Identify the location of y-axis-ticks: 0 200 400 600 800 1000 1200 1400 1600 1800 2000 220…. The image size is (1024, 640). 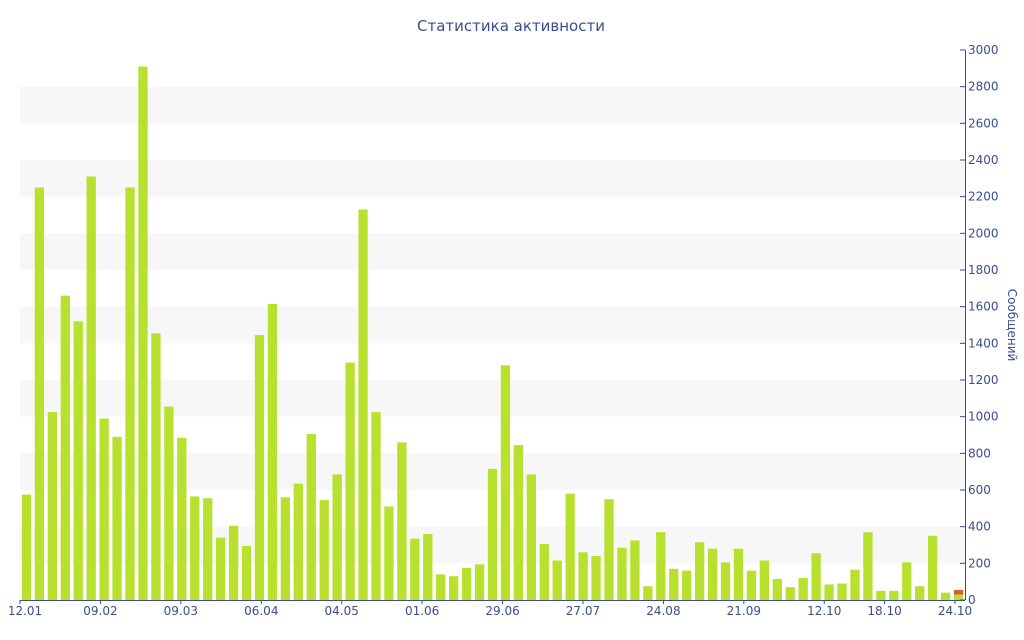
(979, 325).